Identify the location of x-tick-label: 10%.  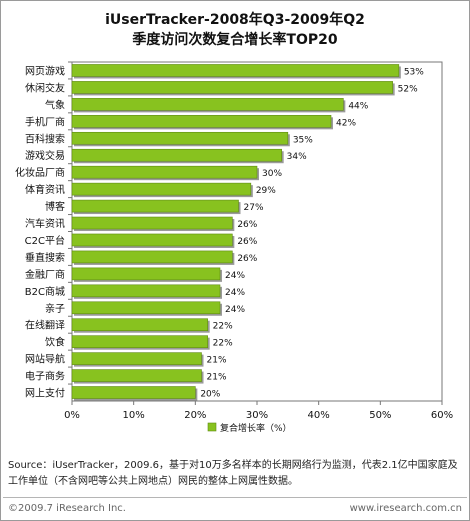
(134, 415).